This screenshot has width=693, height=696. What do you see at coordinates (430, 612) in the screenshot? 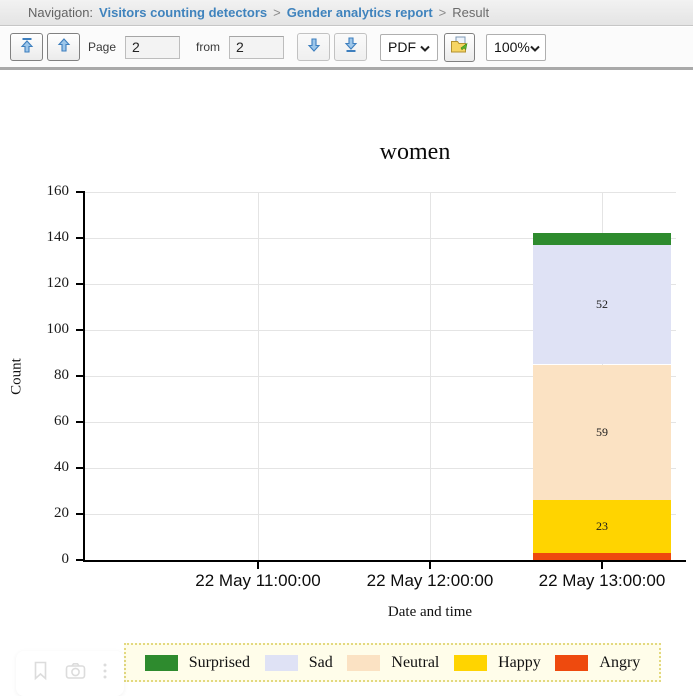
I see `x-axis-title: Date and time` at bounding box center [430, 612].